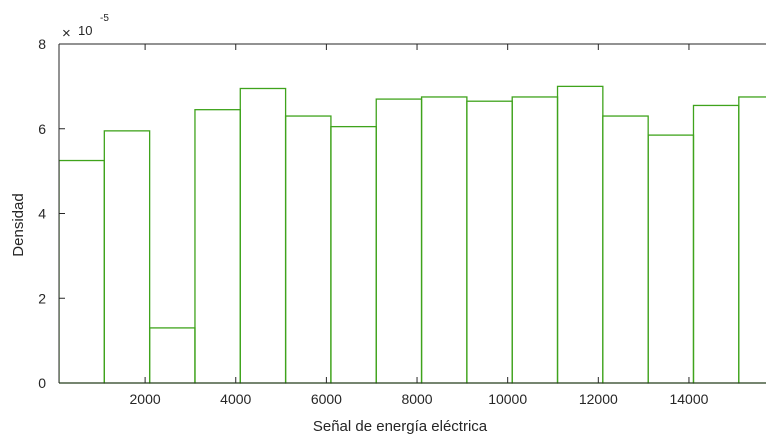 The height and width of the screenshot is (436, 766). What do you see at coordinates (42, 44) in the screenshot?
I see `y-tick-label: 8` at bounding box center [42, 44].